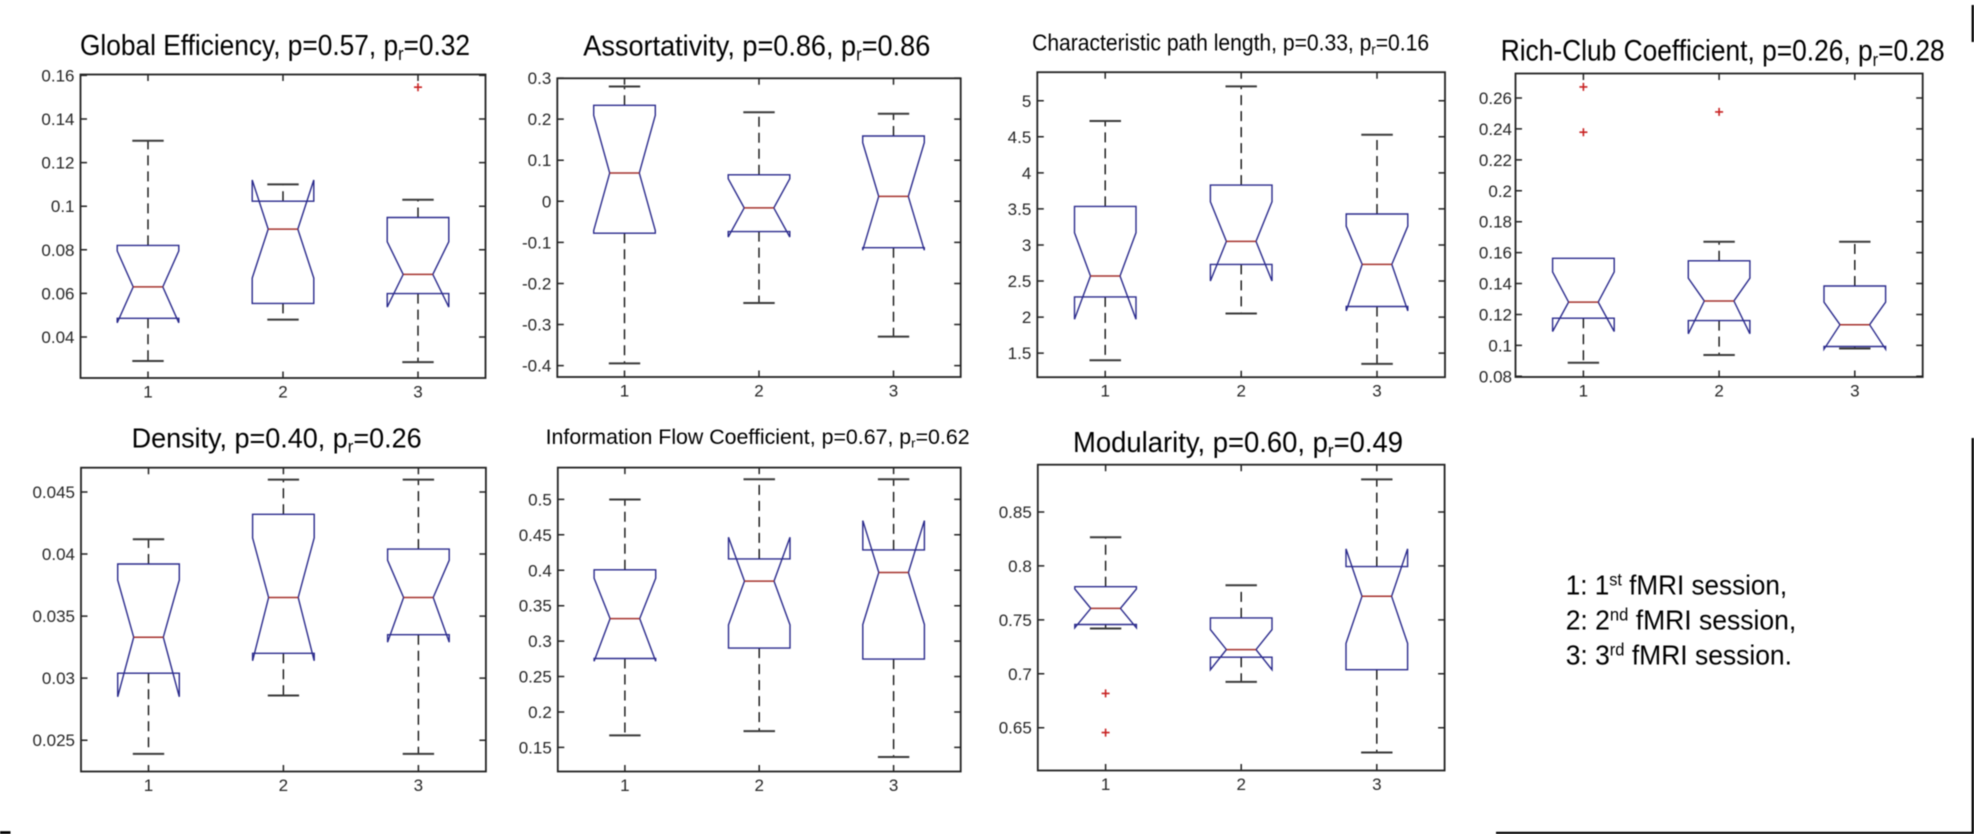  Describe the element at coordinates (1495, 129) in the screenshot. I see `svg-text: 0.24` at that location.